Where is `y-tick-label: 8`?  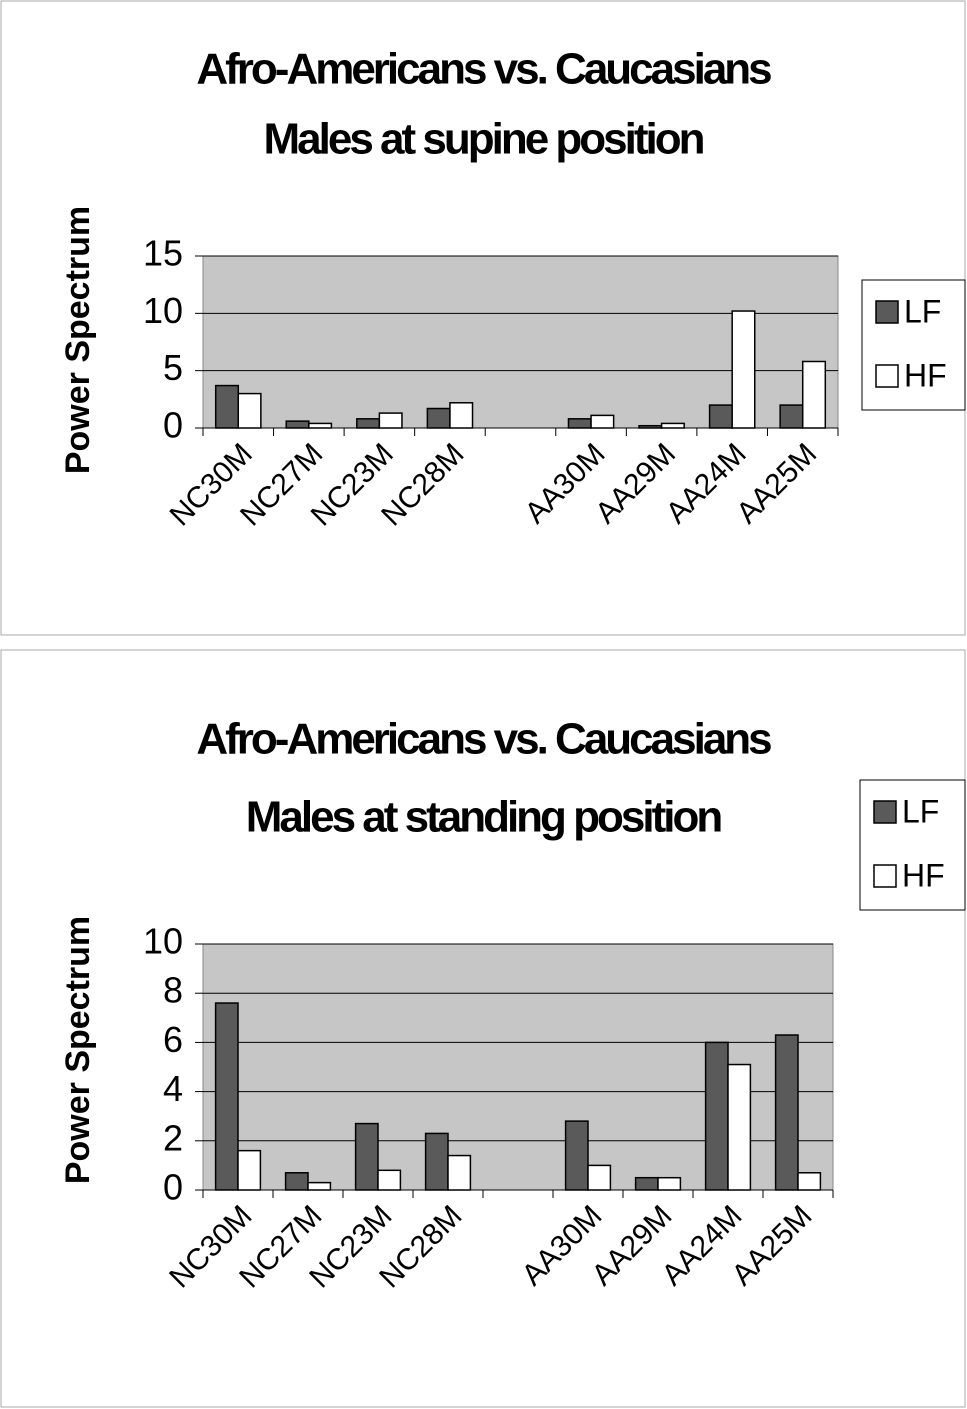 y-tick-label: 8 is located at coordinates (173, 990).